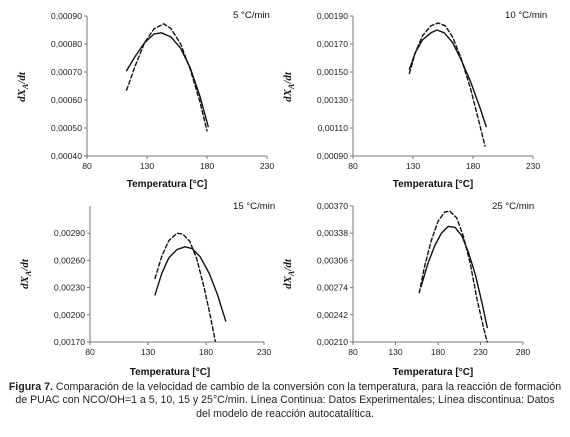 The width and height of the screenshot is (570, 437). Describe the element at coordinates (251, 15) in the screenshot. I see `heating-rate-label: 5 °C/min` at that location.